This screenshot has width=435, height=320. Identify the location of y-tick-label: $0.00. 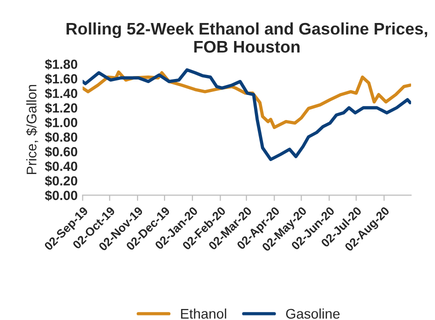
(61, 195).